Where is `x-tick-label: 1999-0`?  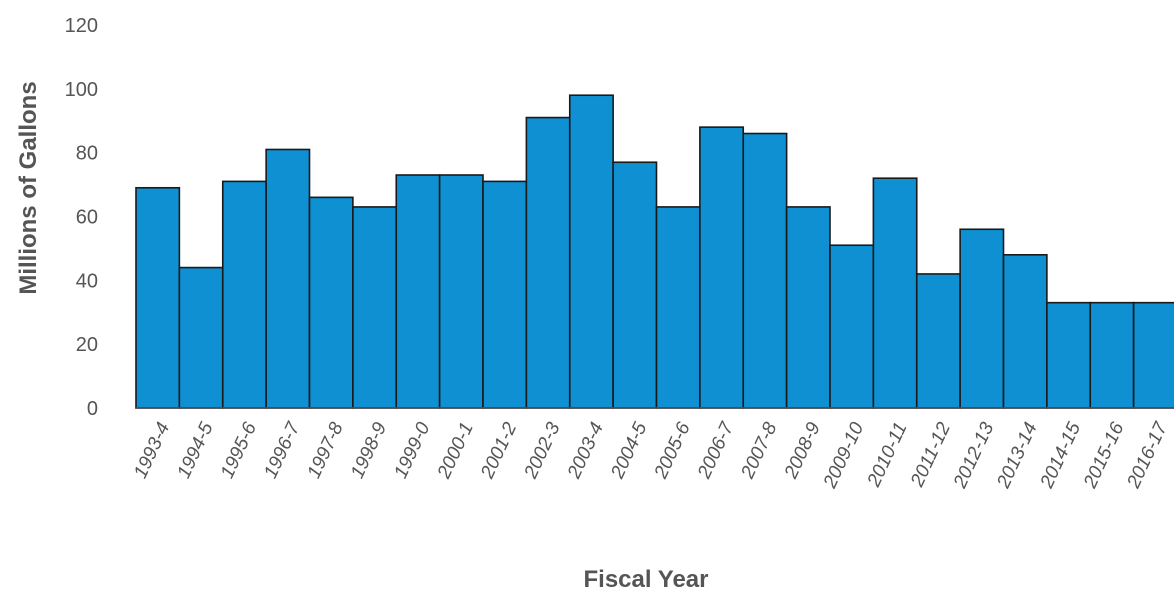 x-tick-label: 1999-0 is located at coordinates (412, 450).